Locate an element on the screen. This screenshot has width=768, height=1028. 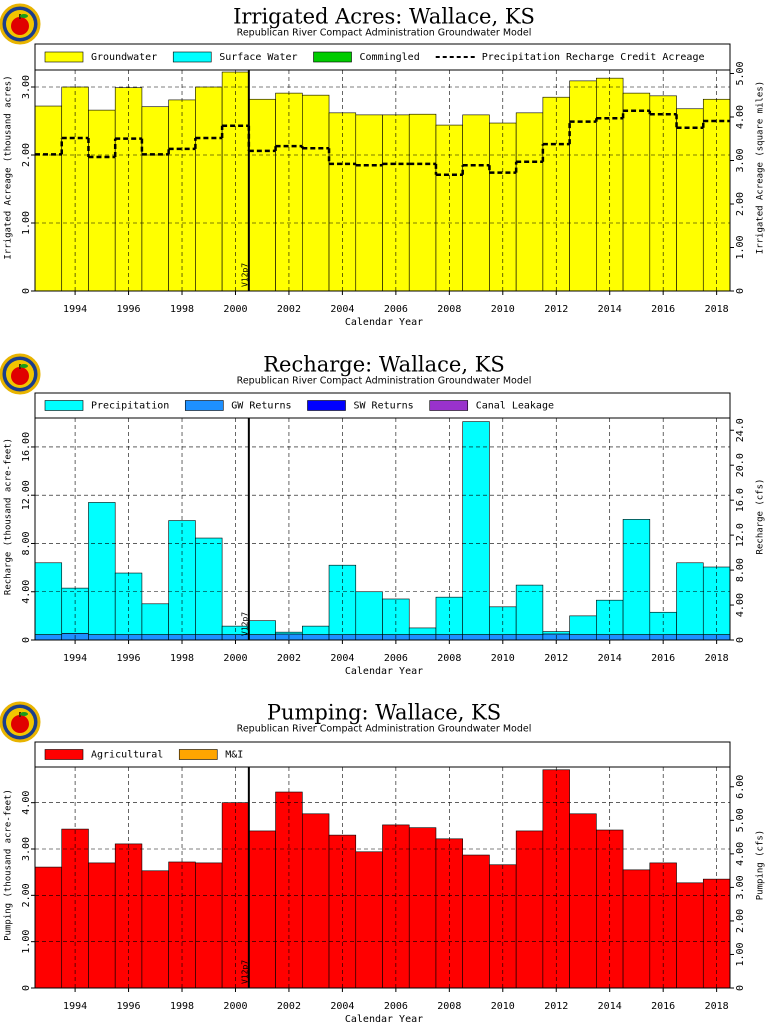
legend-label: Precipitation Recharge Credit Acreage is located at coordinates (593, 57).